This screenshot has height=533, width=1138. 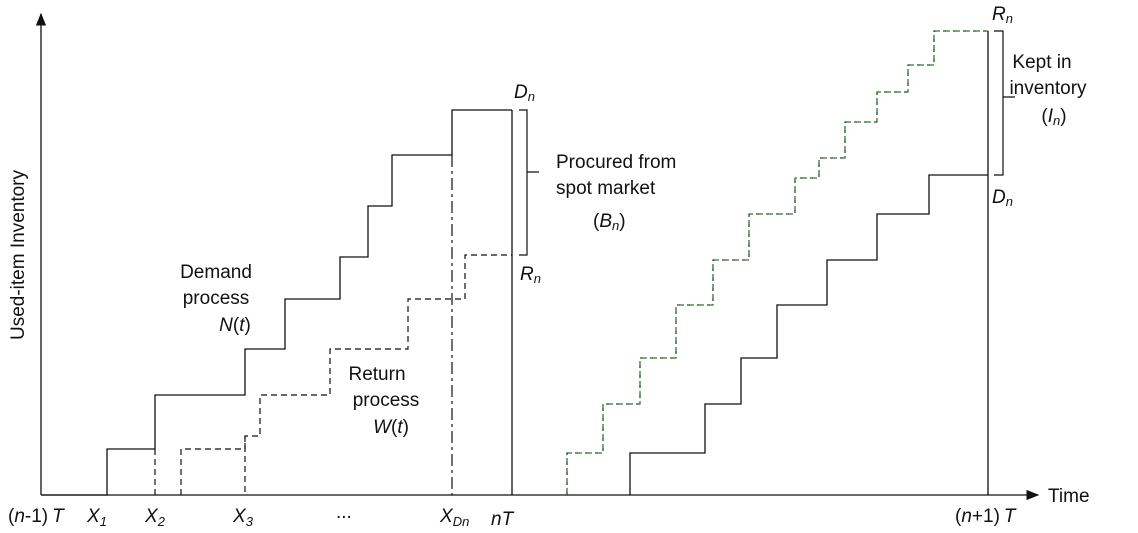 What do you see at coordinates (530, 275) in the screenshot?
I see `rn-left-label: Rn` at bounding box center [530, 275].